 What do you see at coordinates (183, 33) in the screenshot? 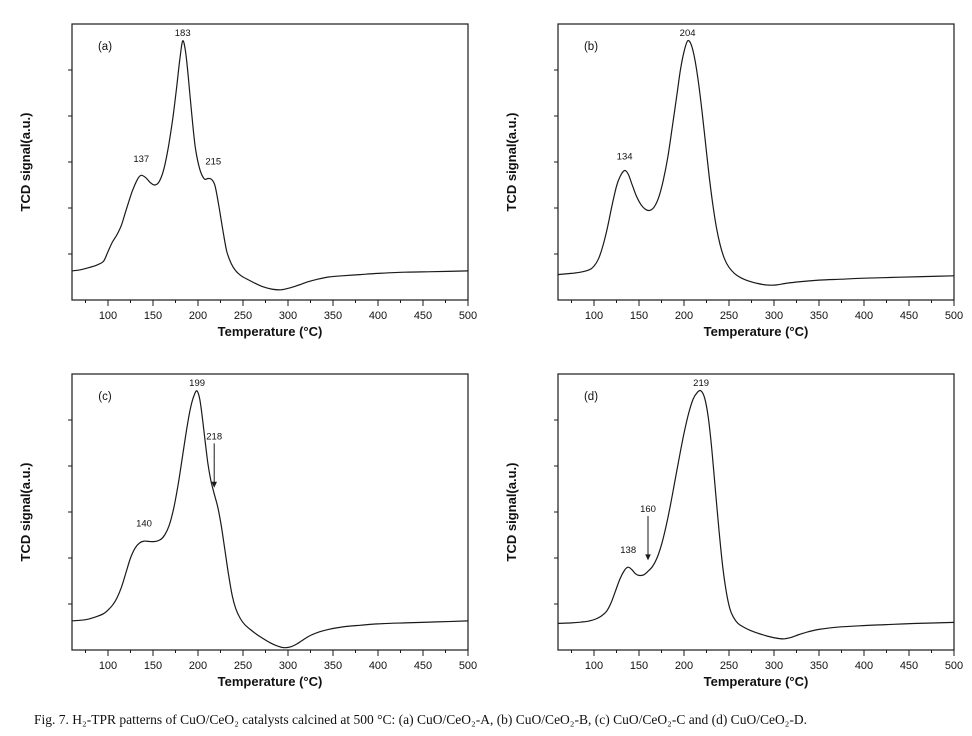
I see `peak-label: 183` at bounding box center [183, 33].